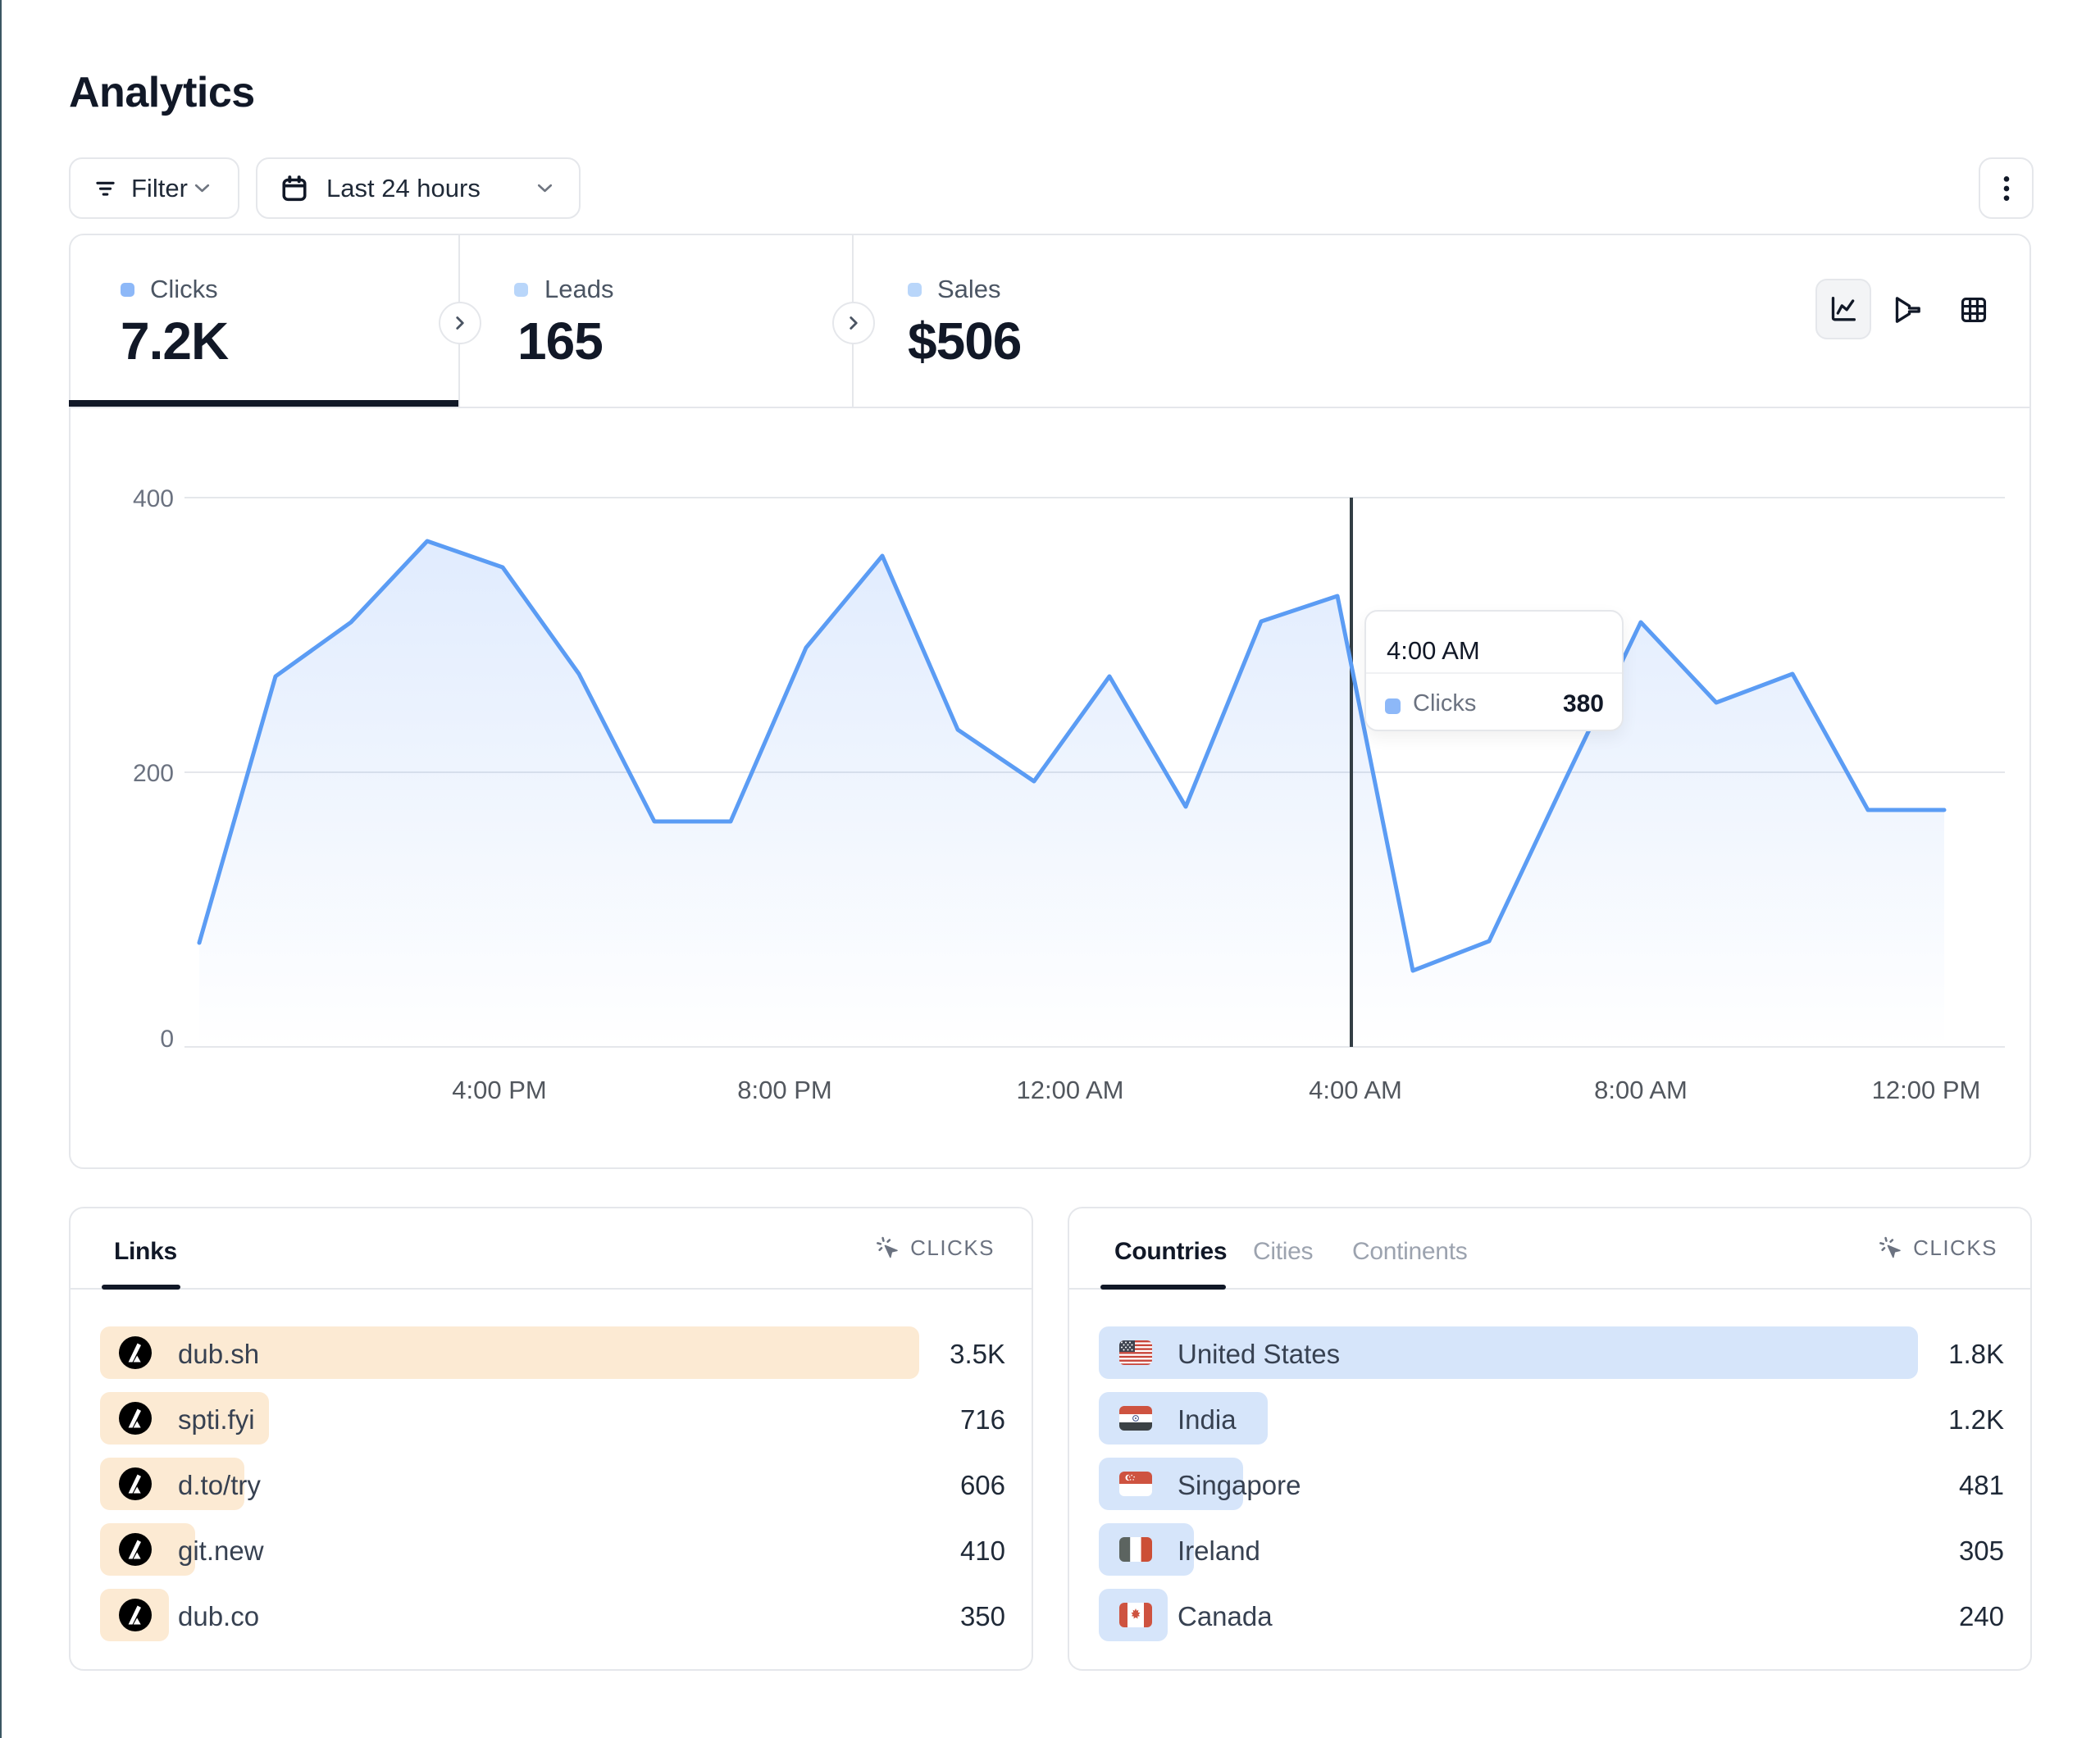 The height and width of the screenshot is (1738, 2100). What do you see at coordinates (1355, 1090) in the screenshot?
I see `svg-text: 4:00 AM` at bounding box center [1355, 1090].